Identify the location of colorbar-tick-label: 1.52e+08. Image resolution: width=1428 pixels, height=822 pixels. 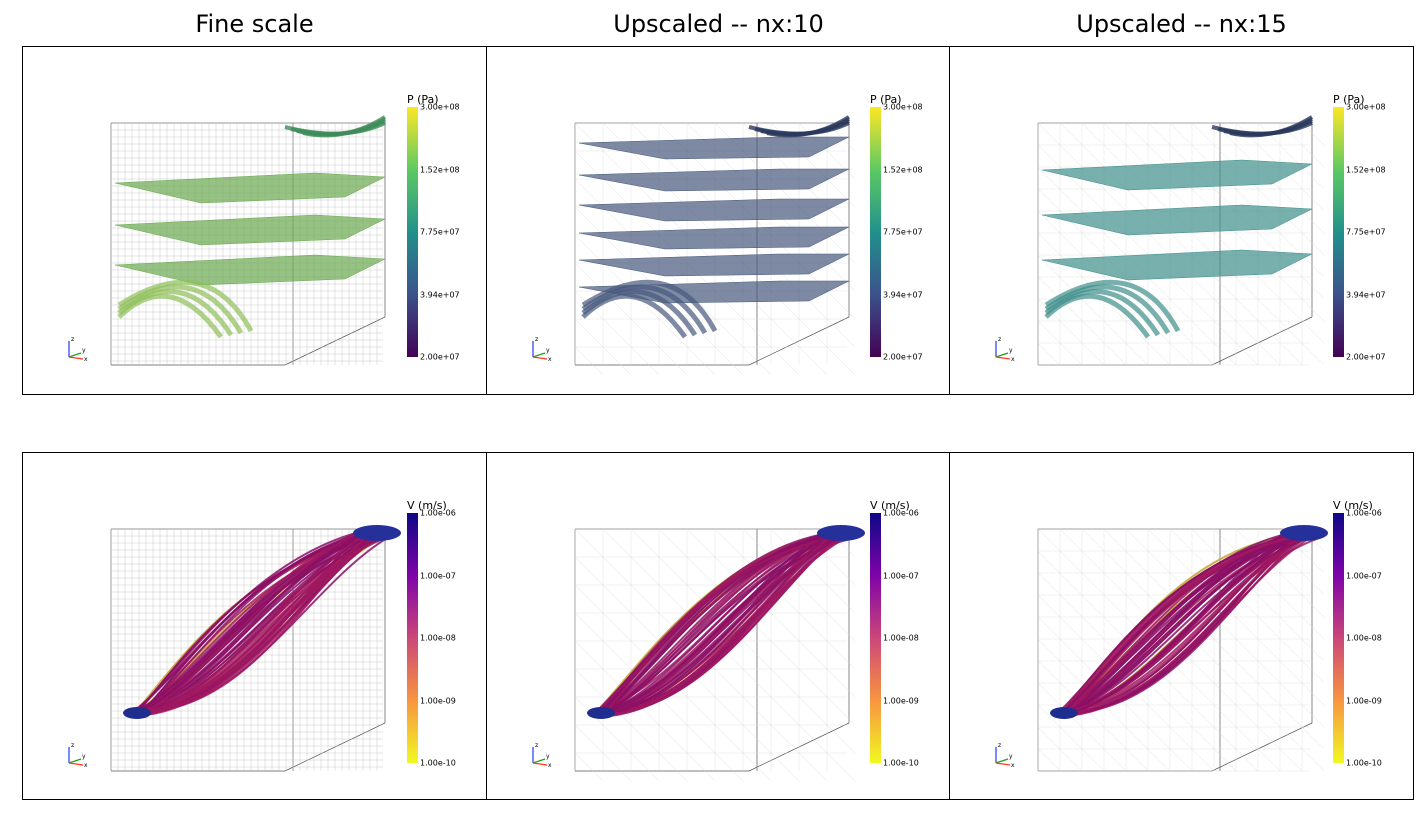
(1366, 169).